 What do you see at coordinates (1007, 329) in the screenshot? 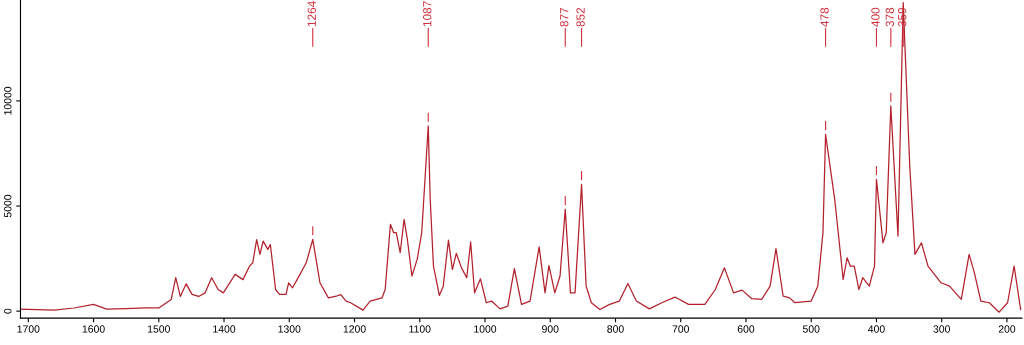
I see `x-tick-label: 200` at bounding box center [1007, 329].